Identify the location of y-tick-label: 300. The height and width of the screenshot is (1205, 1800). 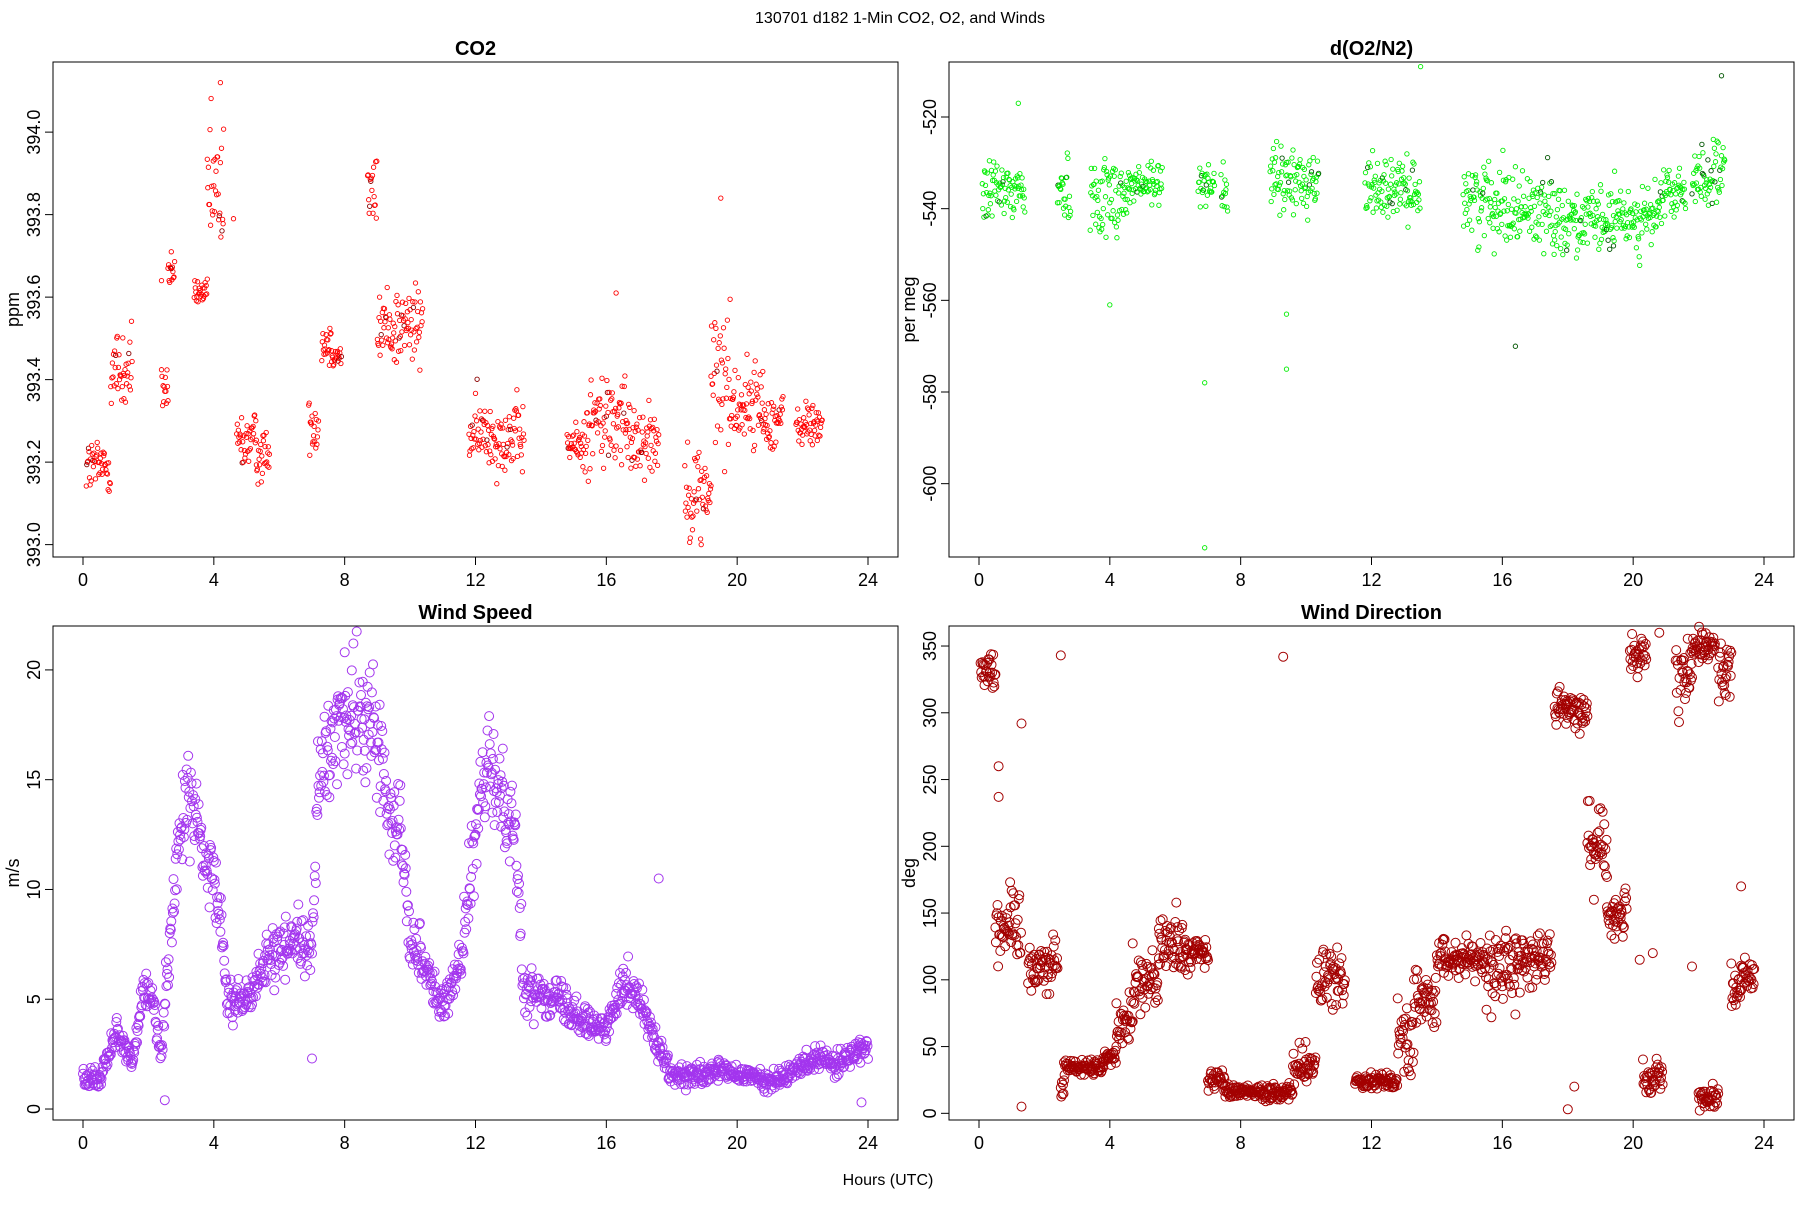
(930, 713).